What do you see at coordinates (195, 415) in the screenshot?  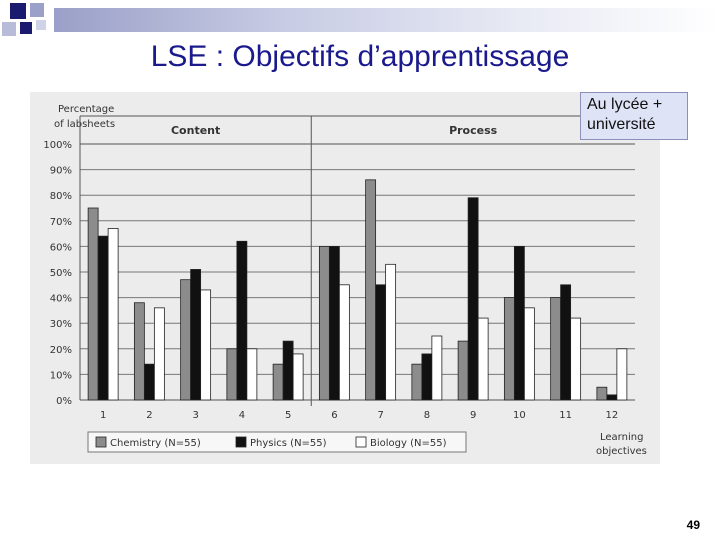 I see `x-tick-label: 3` at bounding box center [195, 415].